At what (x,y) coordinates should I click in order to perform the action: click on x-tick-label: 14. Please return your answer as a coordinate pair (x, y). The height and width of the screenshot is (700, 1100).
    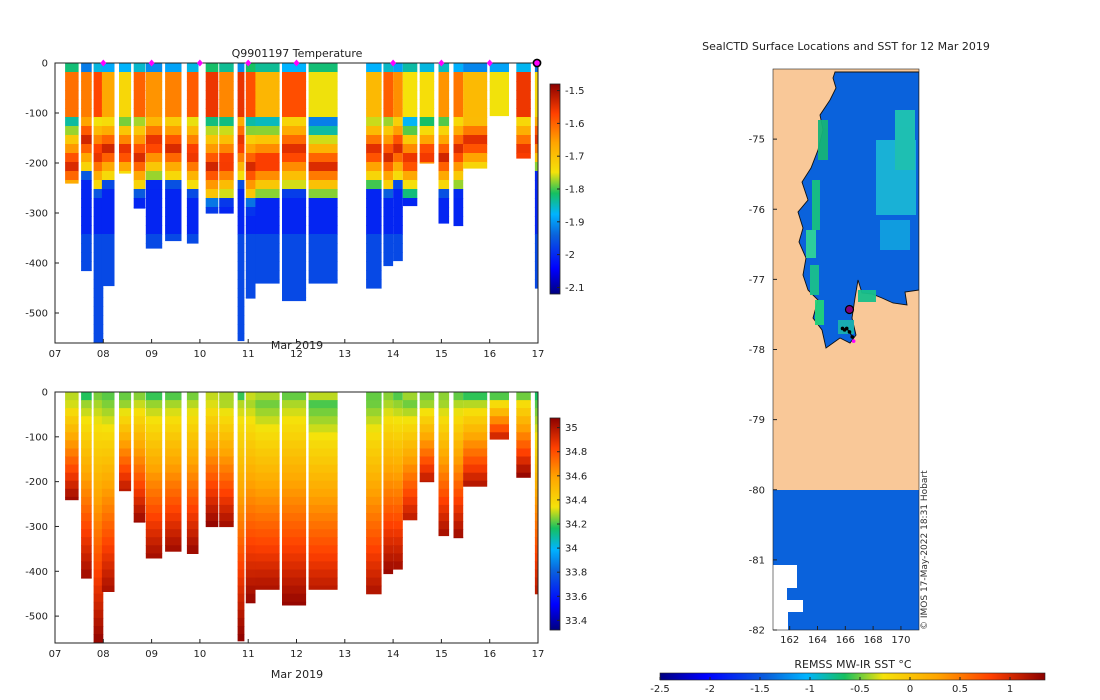
    Looking at the image, I should click on (393, 354).